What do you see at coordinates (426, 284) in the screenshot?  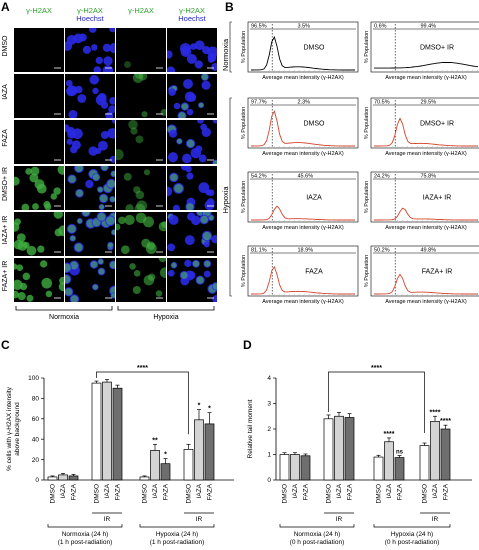 I see `histogram-curve` at bounding box center [426, 284].